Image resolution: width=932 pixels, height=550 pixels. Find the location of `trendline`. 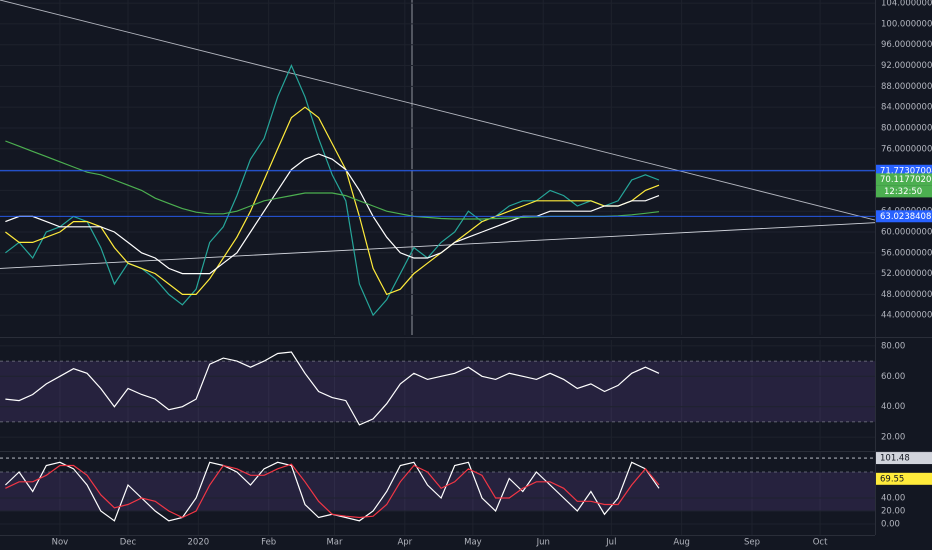

trendline is located at coordinates (438, 245).